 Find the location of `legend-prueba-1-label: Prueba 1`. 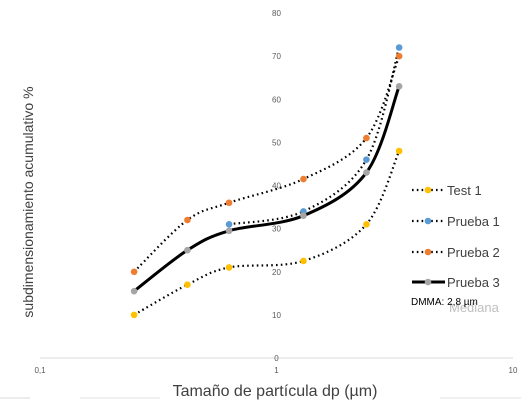

legend-prueba-1-label: Prueba 1 is located at coordinates (473, 221).